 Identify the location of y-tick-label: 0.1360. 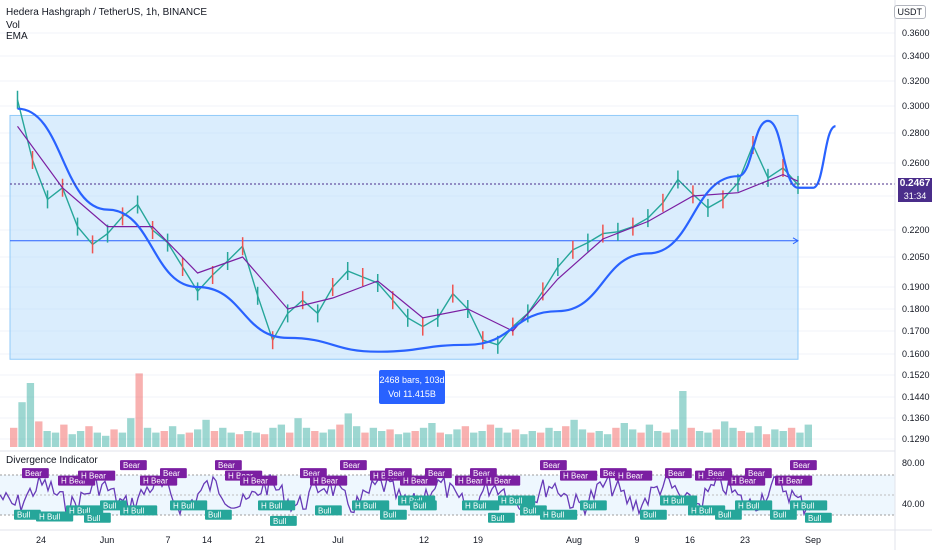
(916, 418).